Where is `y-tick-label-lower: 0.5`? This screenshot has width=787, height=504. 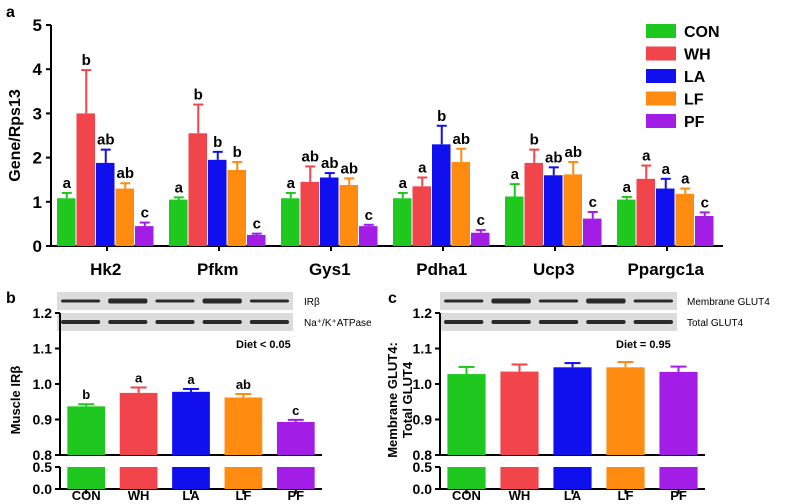 y-tick-label-lower: 0.5 is located at coordinates (43, 467).